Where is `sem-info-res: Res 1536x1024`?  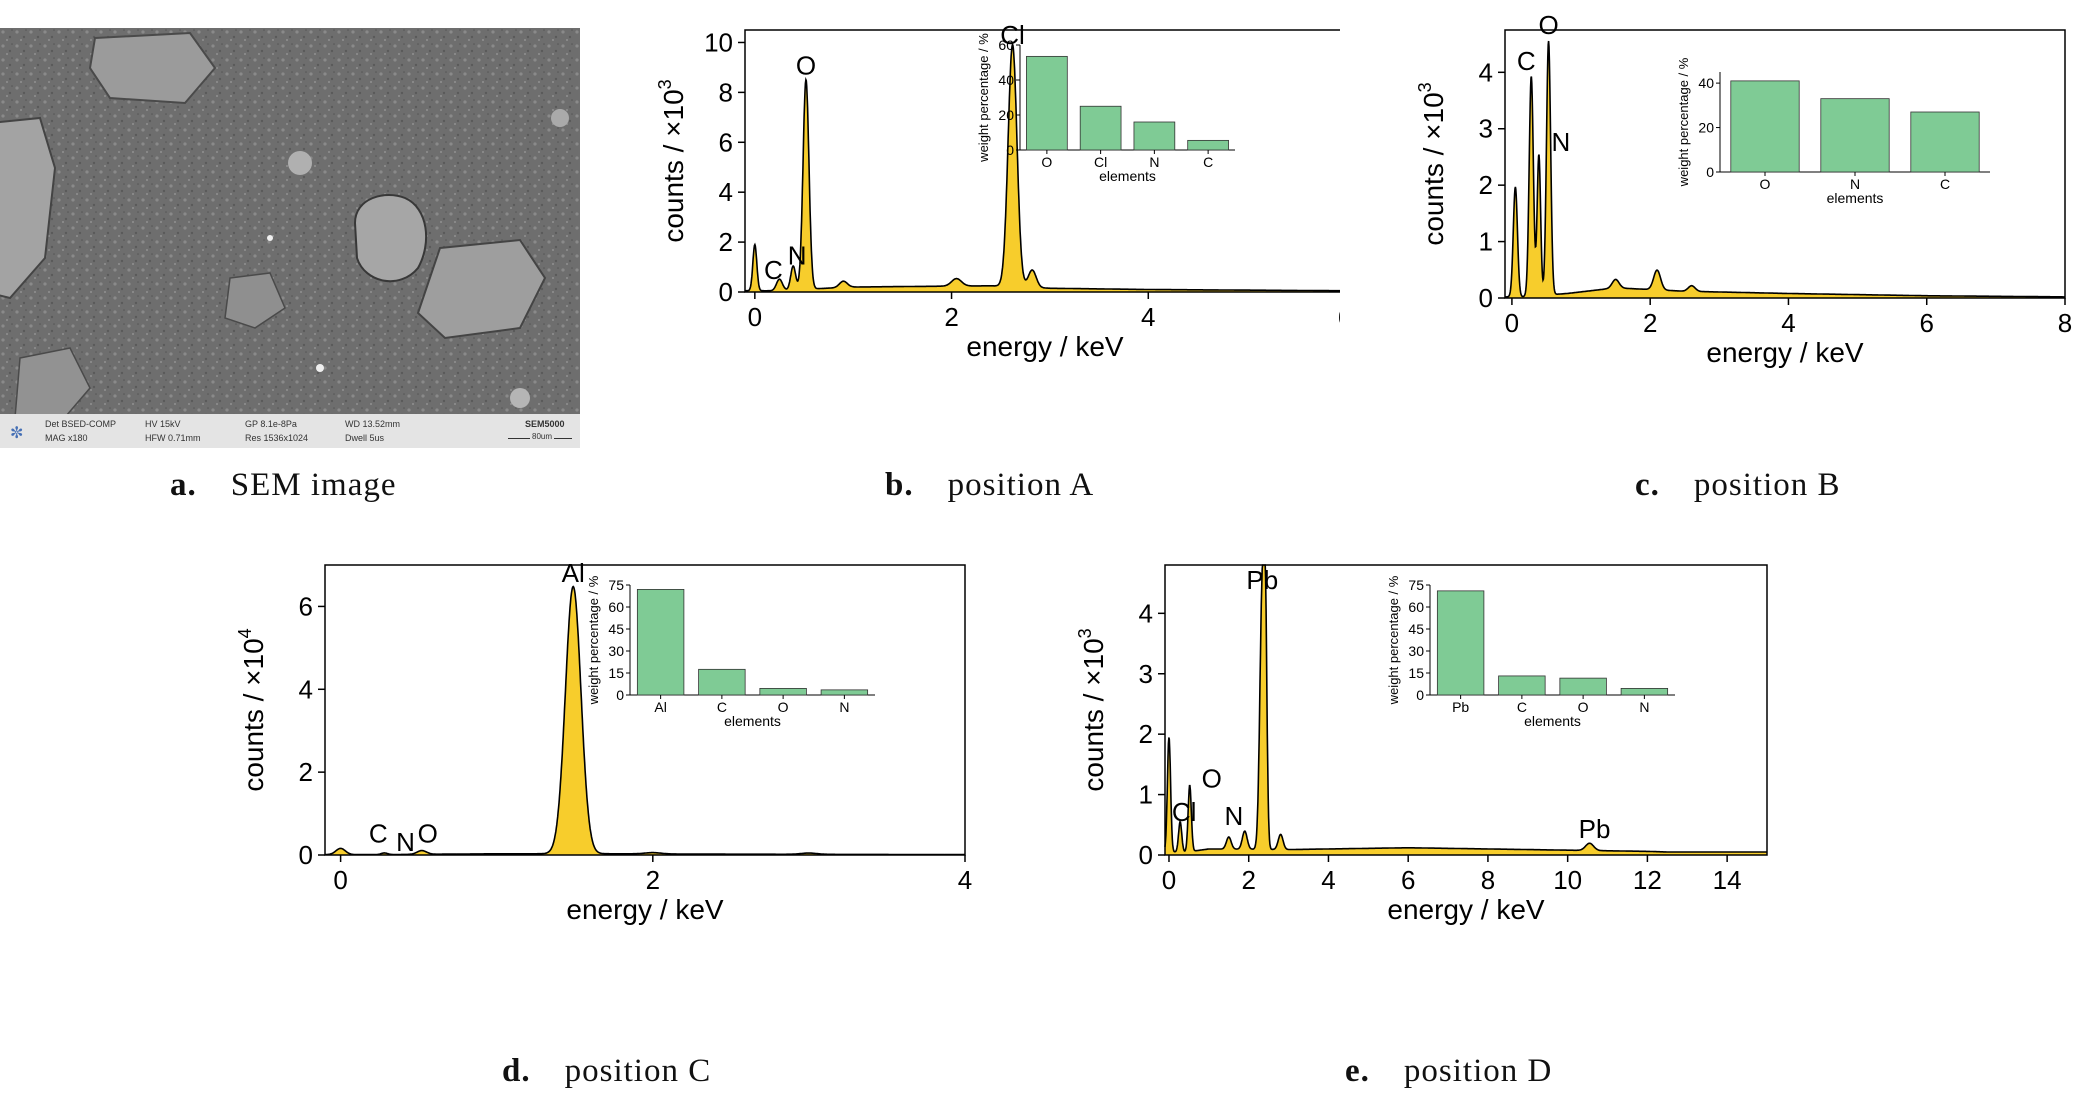
sem-info-res: Res 1536x1024 is located at coordinates (277, 438).